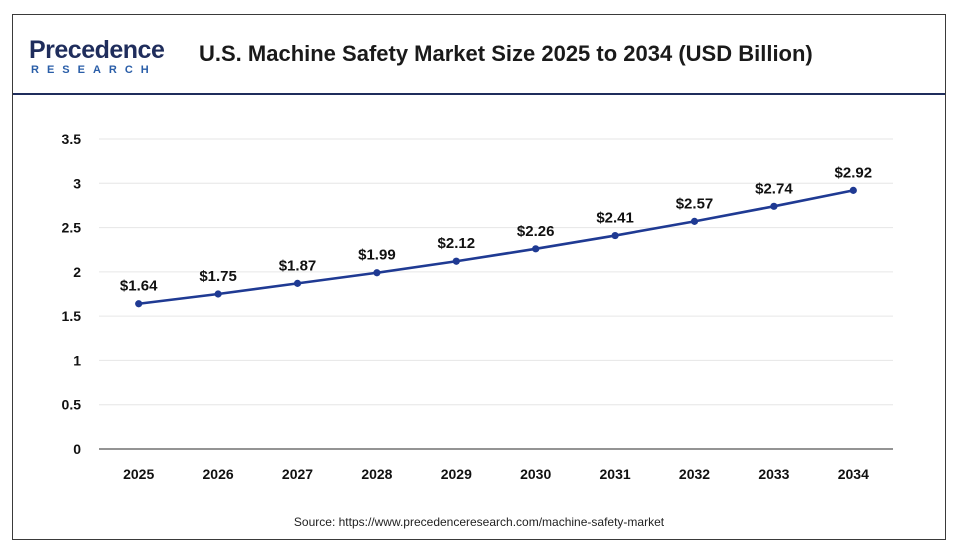 The height and width of the screenshot is (556, 963). Describe the element at coordinates (774, 188) in the screenshot. I see `data-label: $2.74` at that location.